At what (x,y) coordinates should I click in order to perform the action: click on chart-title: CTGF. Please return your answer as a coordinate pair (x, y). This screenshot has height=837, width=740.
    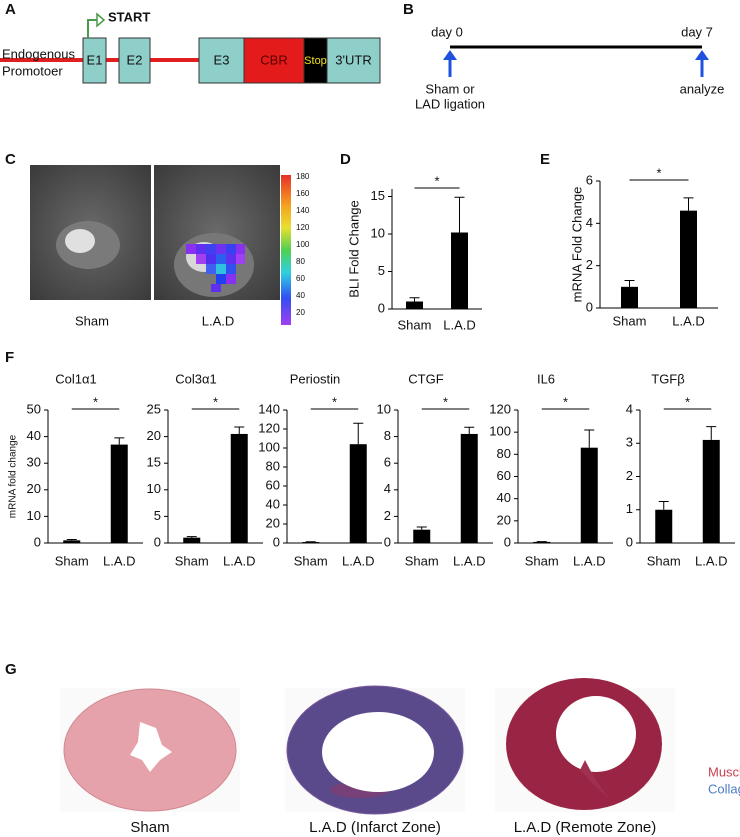
    Looking at the image, I should click on (425, 378).